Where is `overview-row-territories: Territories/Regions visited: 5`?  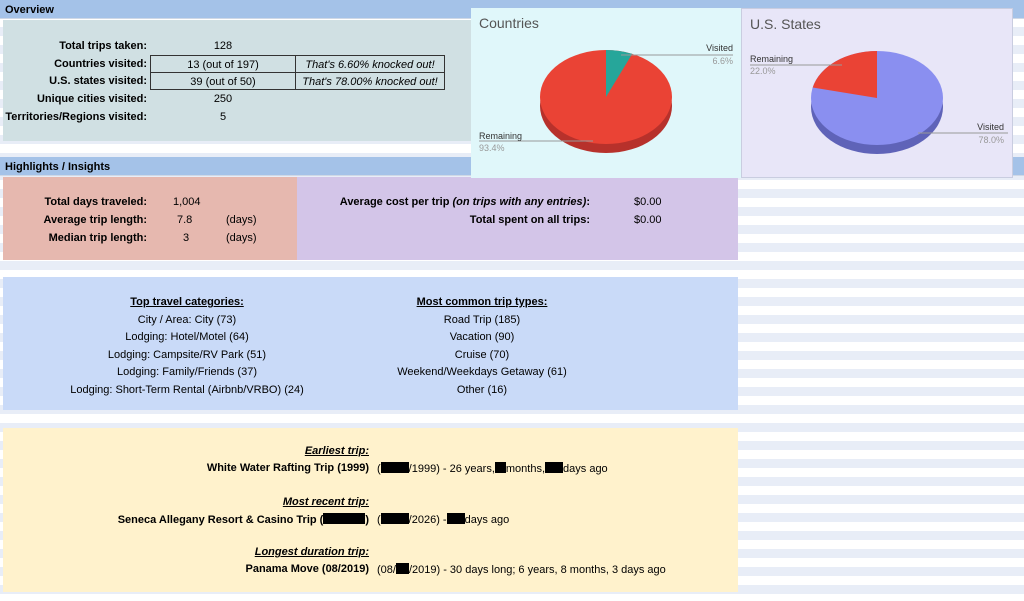
overview-row-territories: Territories/Regions visited: 5 is located at coordinates (225, 119).